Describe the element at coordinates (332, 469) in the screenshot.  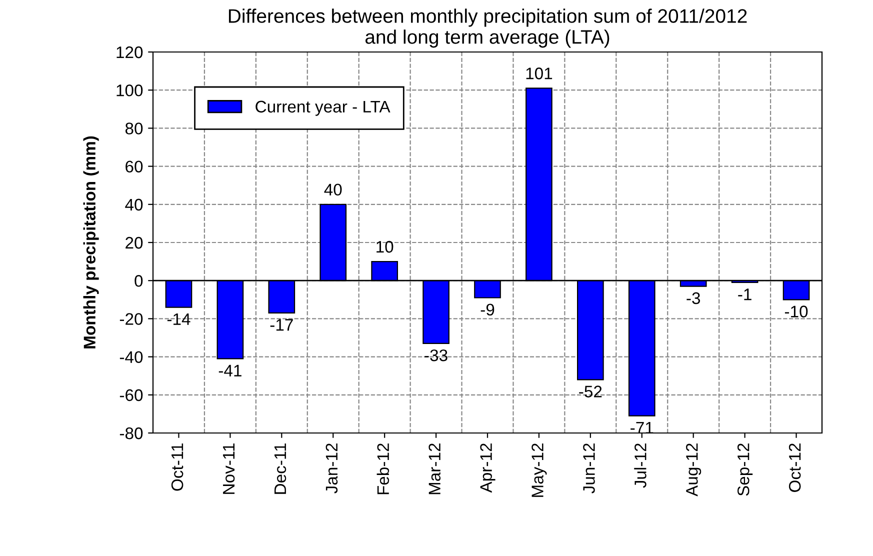
I see `x-tick-label: Jan-12` at that location.